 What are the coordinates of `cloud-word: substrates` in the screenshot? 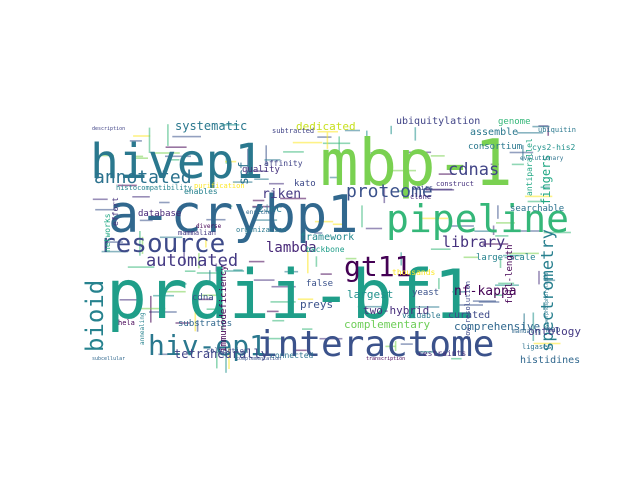 It's located at (205, 324).